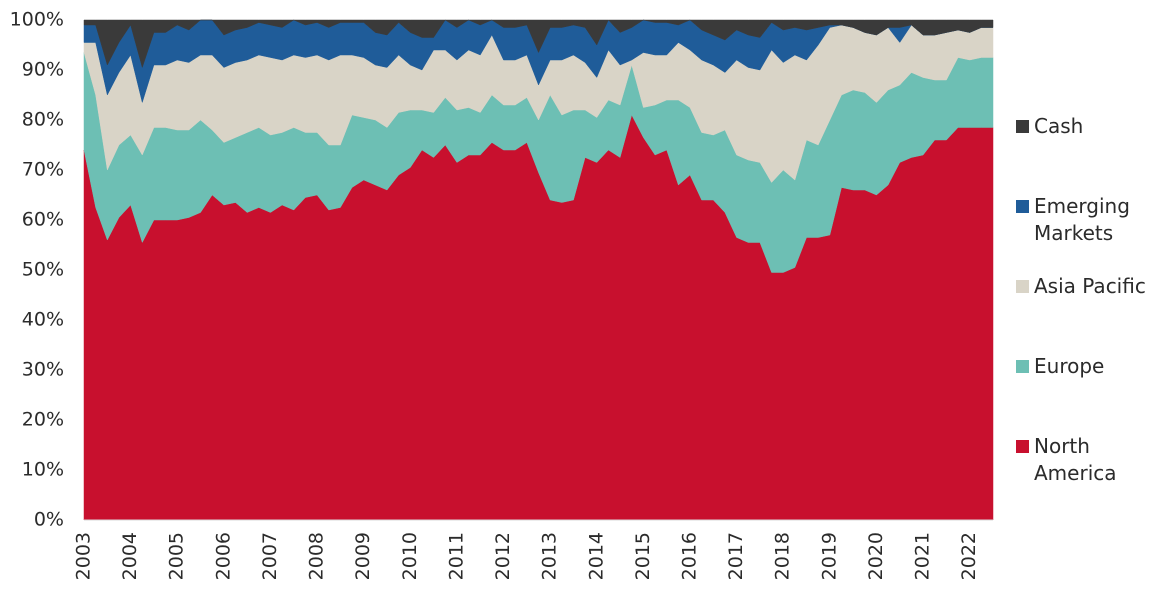 This screenshot has width=1162, height=594. What do you see at coordinates (596, 556) in the screenshot?
I see `x-tick-label: 2014` at bounding box center [596, 556].